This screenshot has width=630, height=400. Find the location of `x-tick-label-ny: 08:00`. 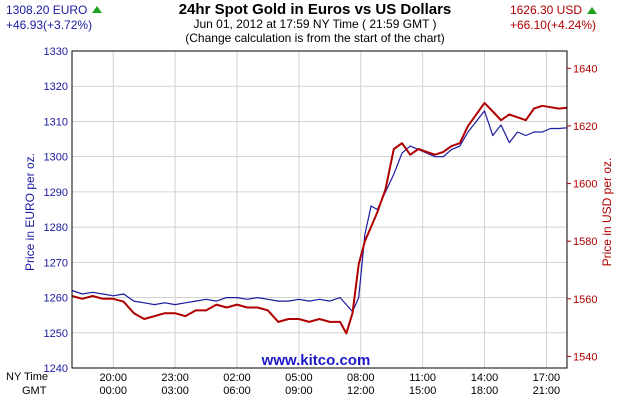

x-tick-label-ny: 08:00 is located at coordinates (361, 378).